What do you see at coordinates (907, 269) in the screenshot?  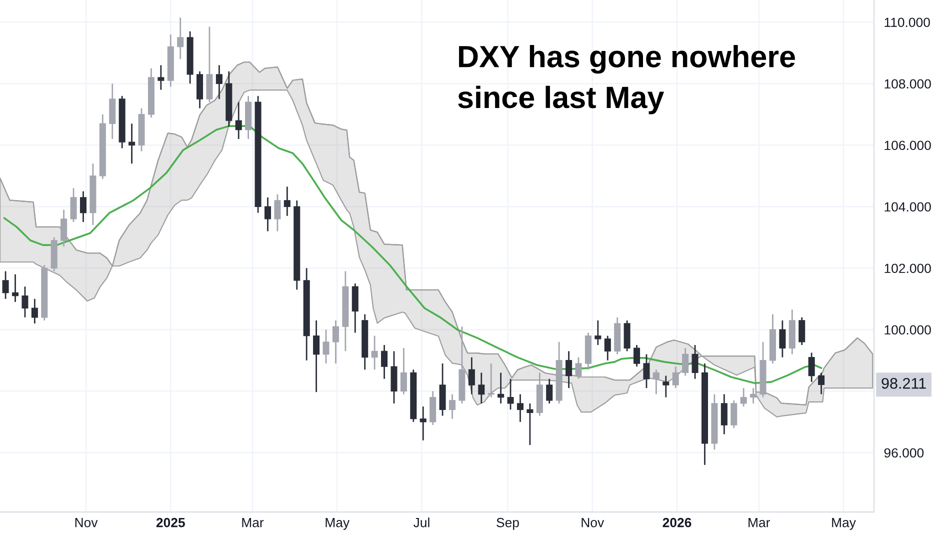 I see `y-tick-label: 102.000` at bounding box center [907, 269].